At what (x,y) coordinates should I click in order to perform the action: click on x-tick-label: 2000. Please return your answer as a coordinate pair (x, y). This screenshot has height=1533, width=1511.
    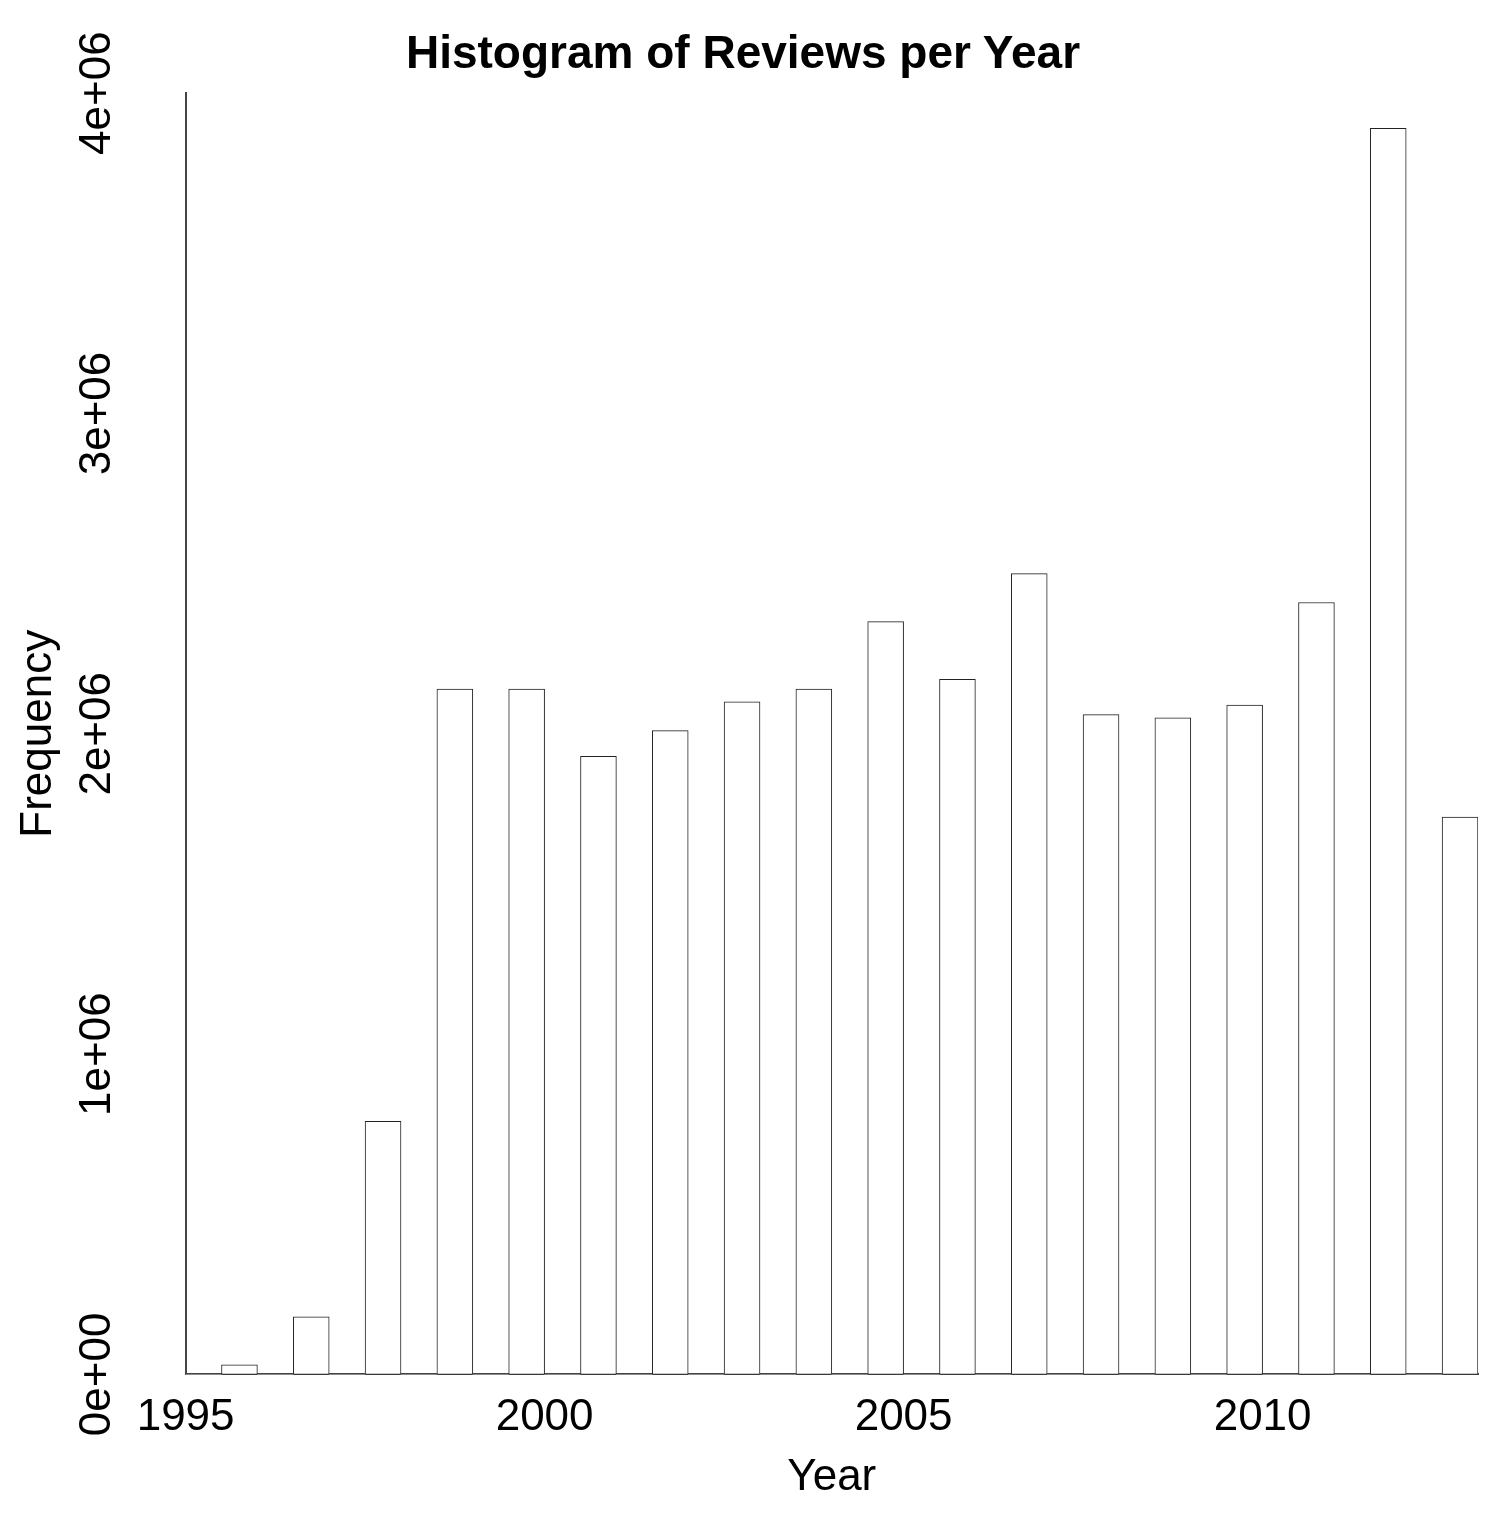
    Looking at the image, I should click on (544, 1414).